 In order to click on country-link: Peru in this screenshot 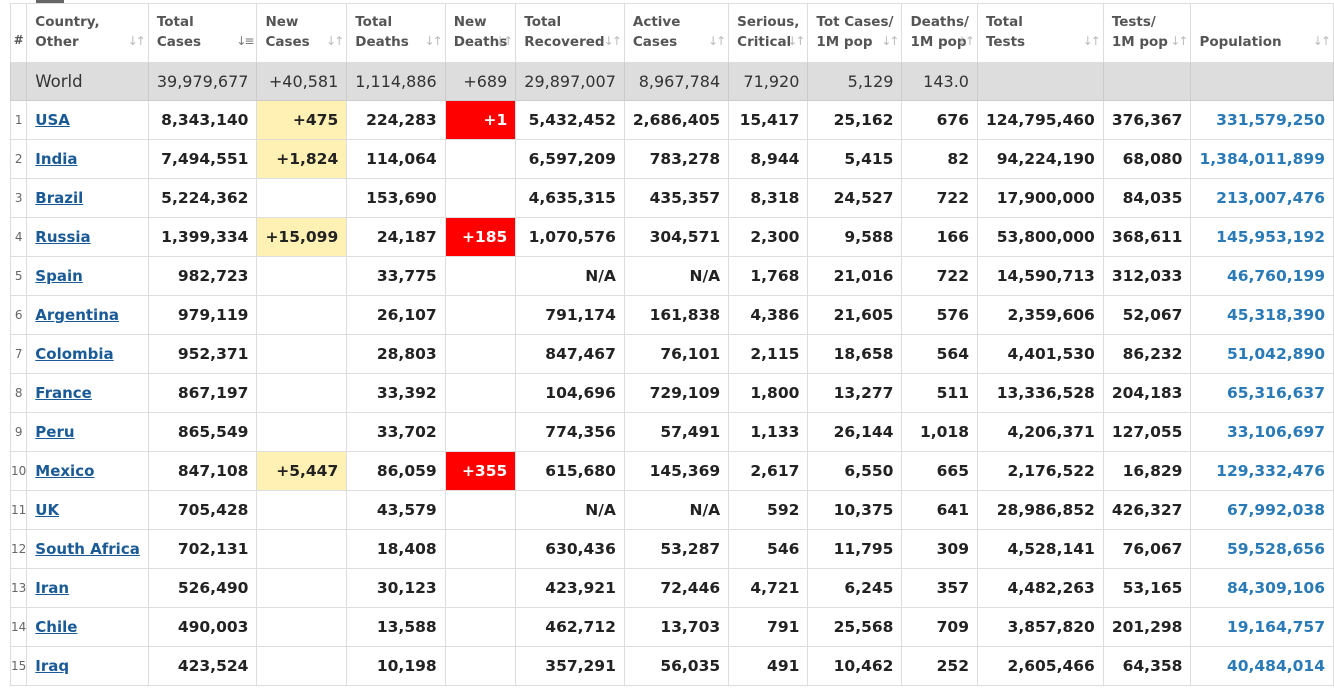, I will do `click(55, 432)`.